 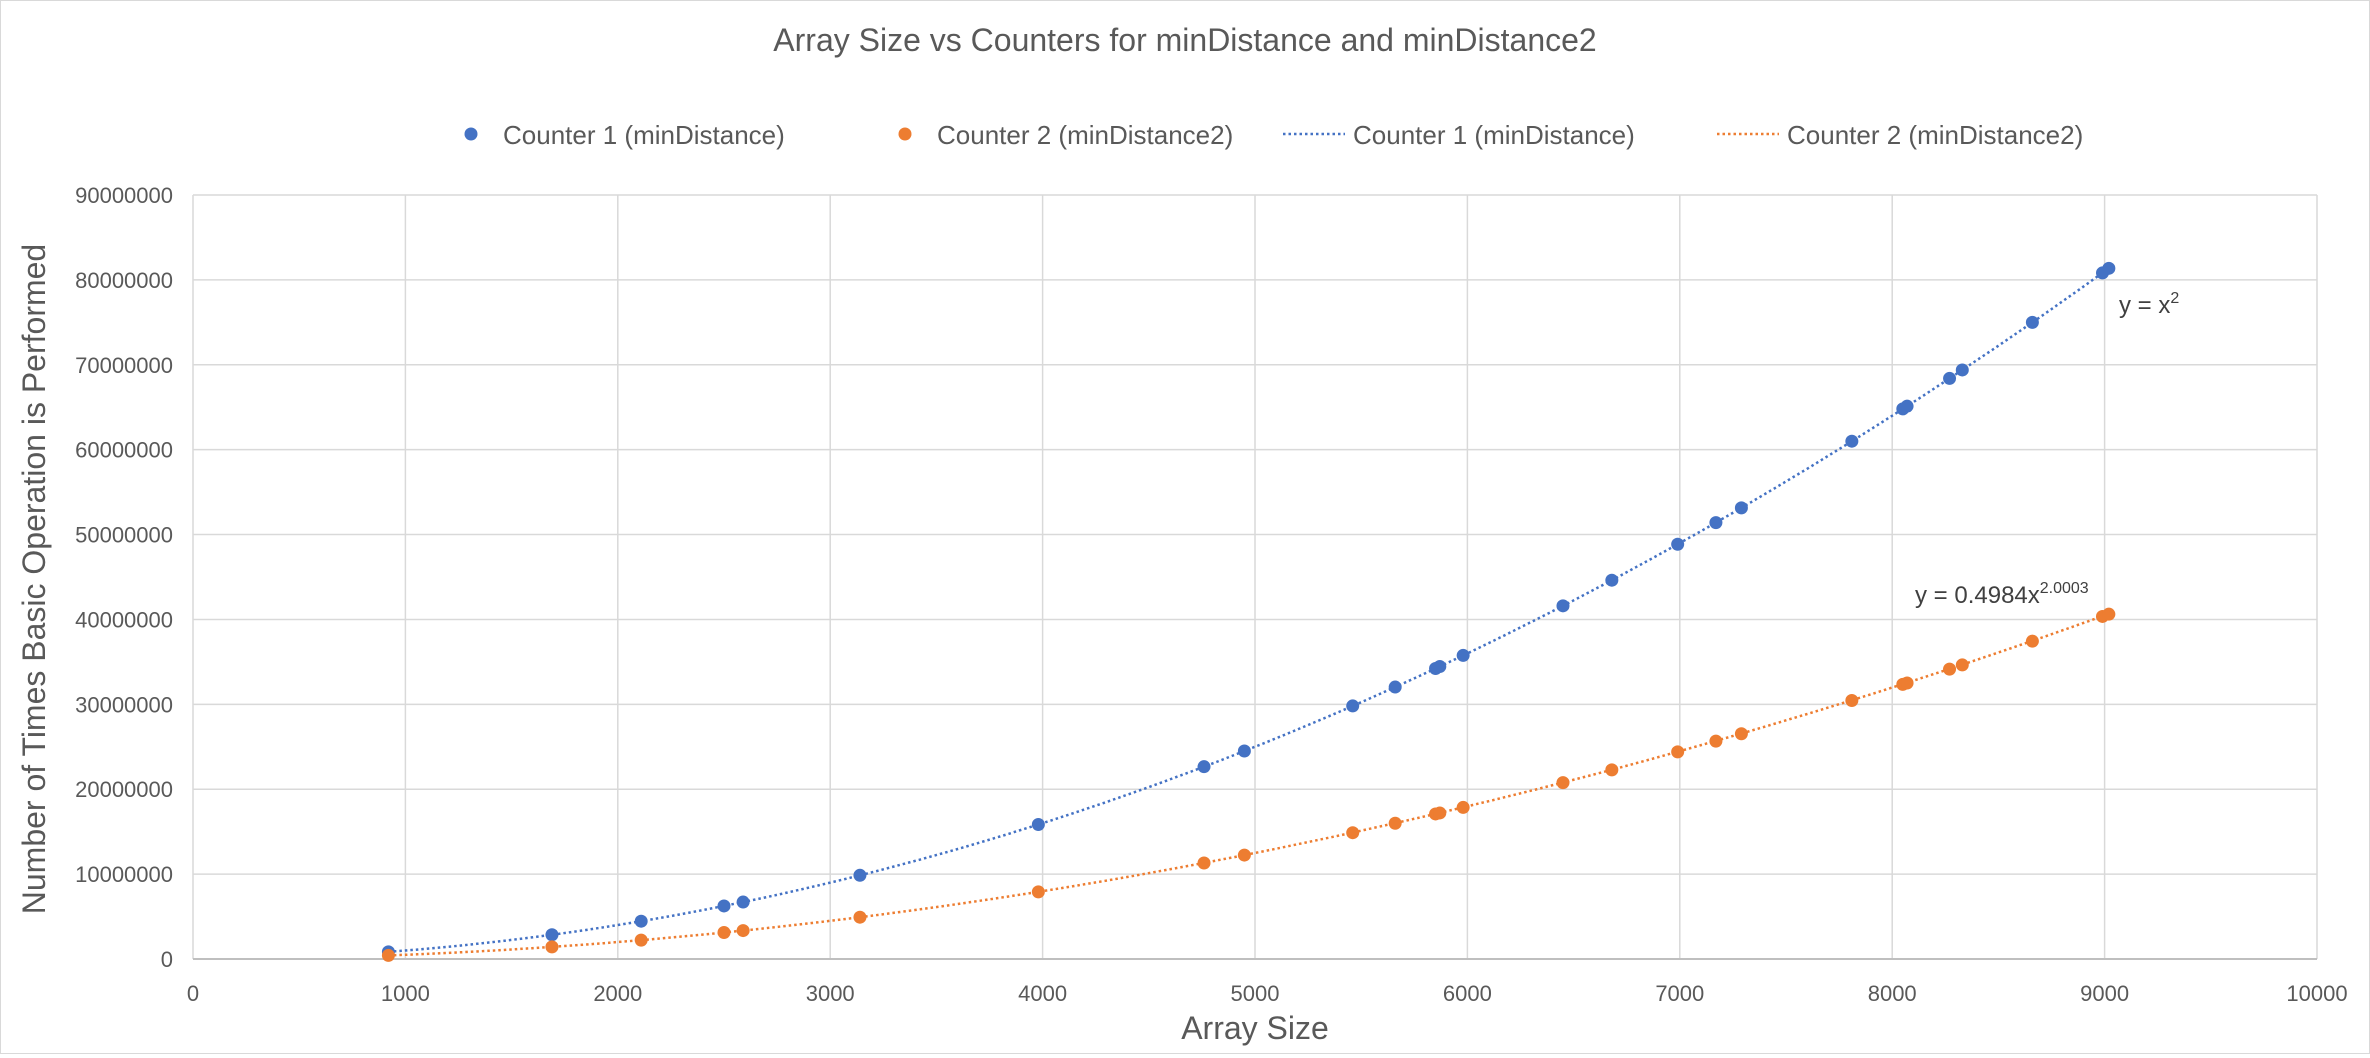 I want to click on x-tick-label: 1000, so click(x=405, y=993).